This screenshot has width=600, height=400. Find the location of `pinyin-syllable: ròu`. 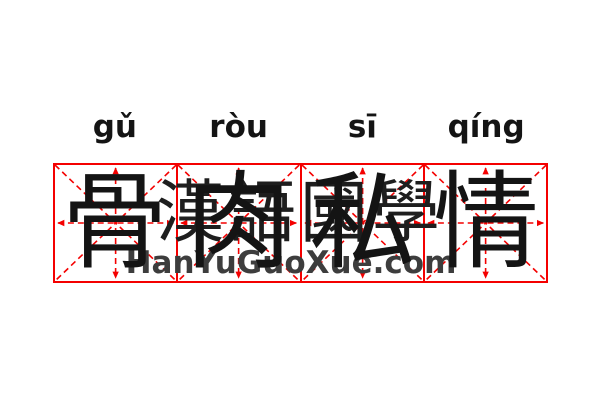

pinyin-syllable: ròu is located at coordinates (238, 127).